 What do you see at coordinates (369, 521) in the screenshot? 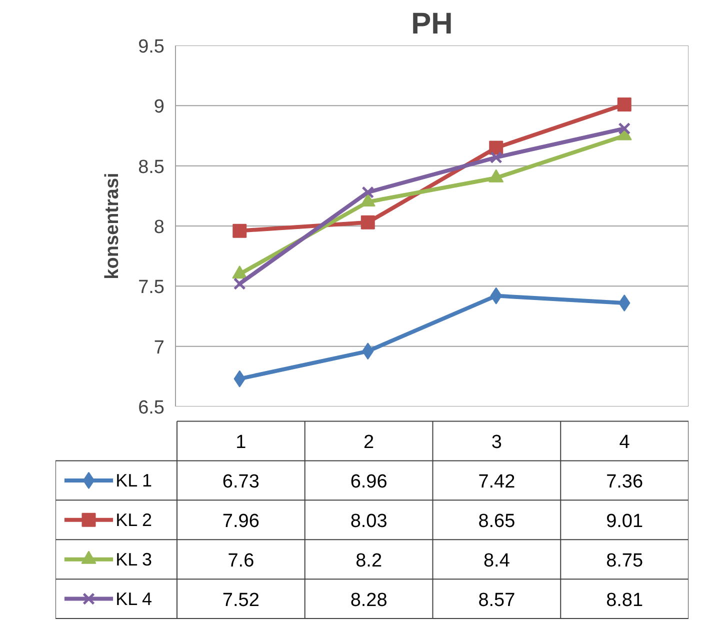
I see `data-label: 8.03` at bounding box center [369, 521].